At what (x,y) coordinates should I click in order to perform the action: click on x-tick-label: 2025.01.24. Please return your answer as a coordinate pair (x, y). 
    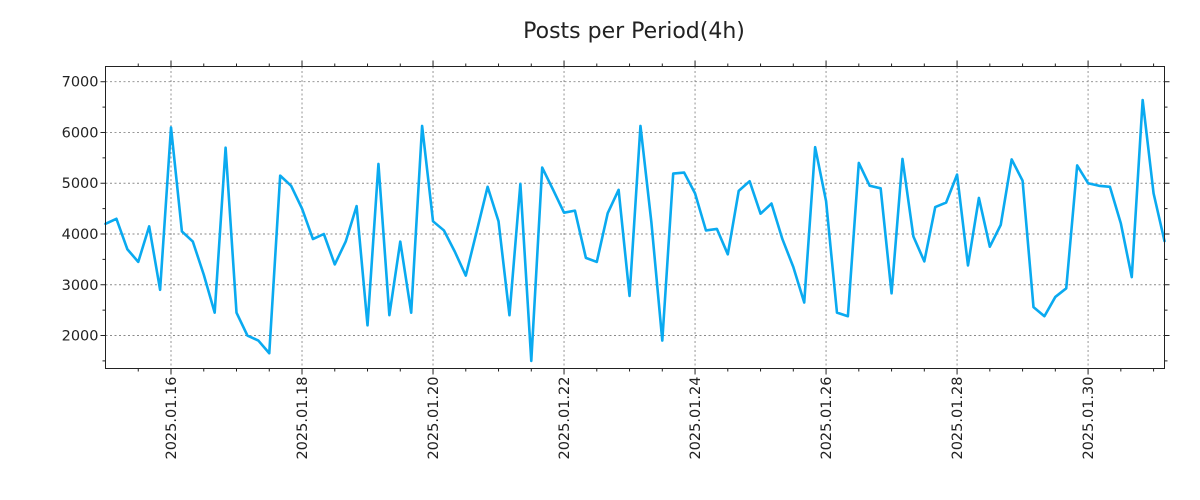
    Looking at the image, I should click on (696, 418).